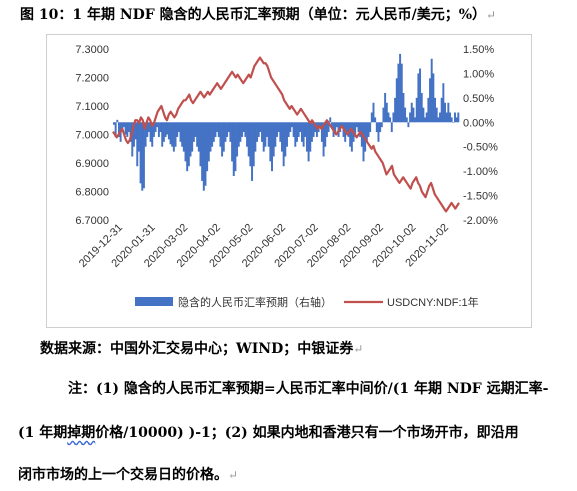  Describe the element at coordinates (478, 123) in the screenshot. I see `y-right-tick-label: 0.00%` at that location.